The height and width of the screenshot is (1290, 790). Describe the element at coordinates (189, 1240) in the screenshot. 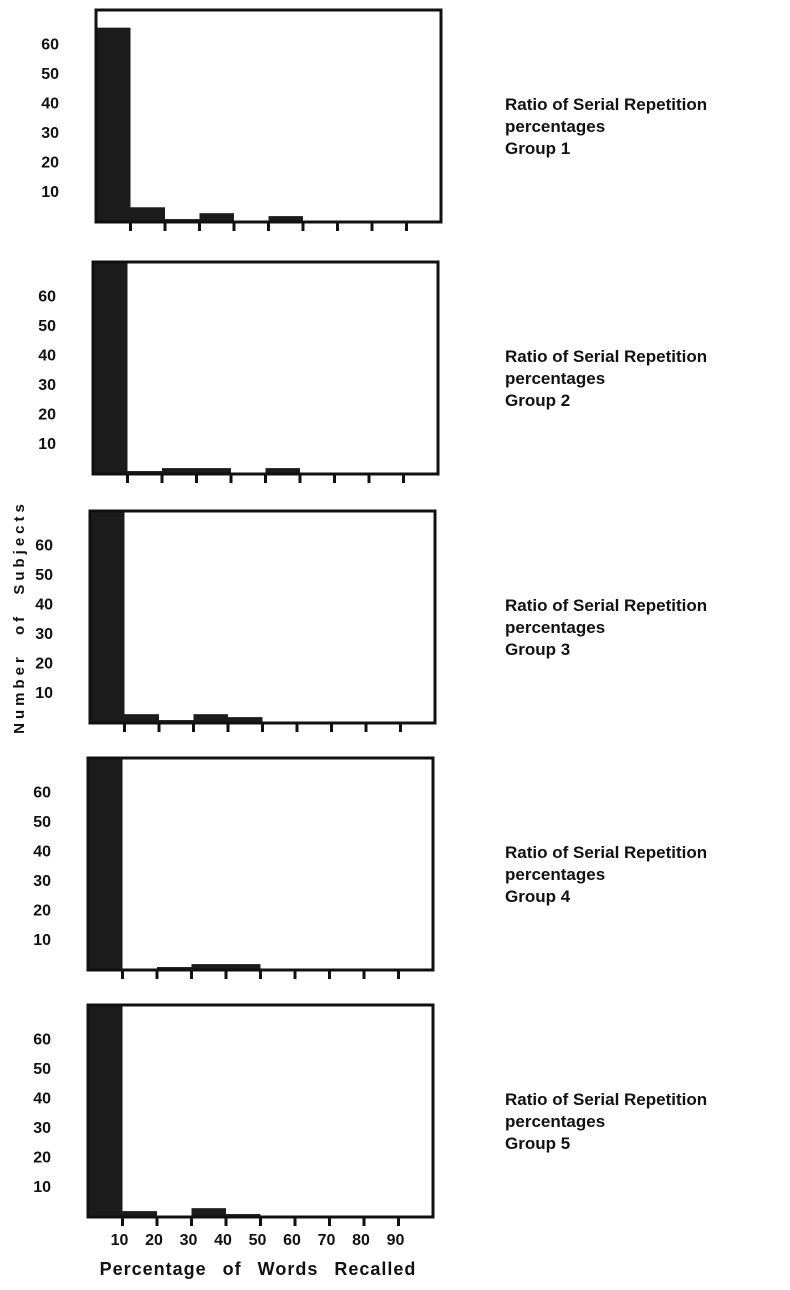

I see `x-tick-label: 30` at that location.